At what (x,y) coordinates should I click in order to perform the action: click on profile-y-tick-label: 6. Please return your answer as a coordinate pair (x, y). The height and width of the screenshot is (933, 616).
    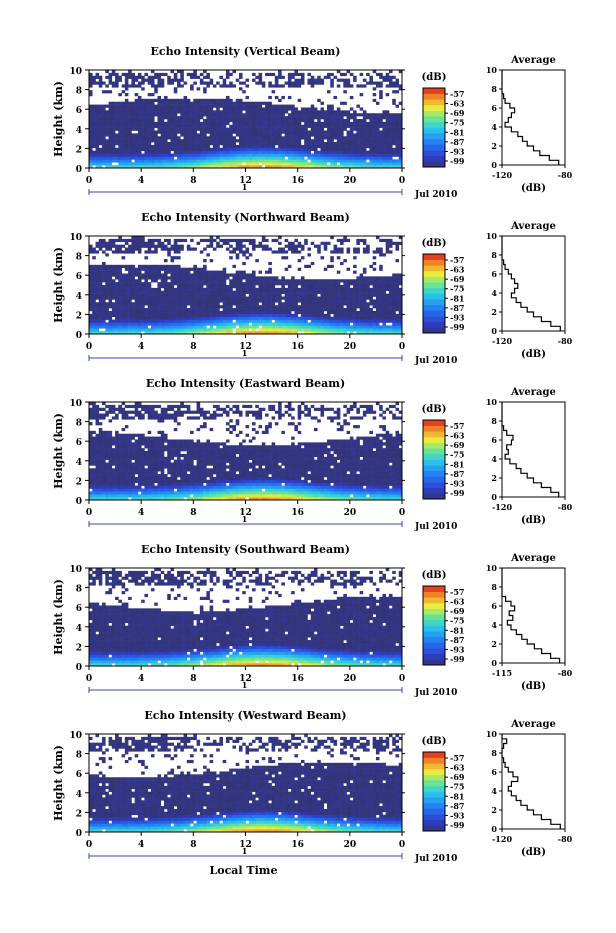
    Looking at the image, I should click on (494, 274).